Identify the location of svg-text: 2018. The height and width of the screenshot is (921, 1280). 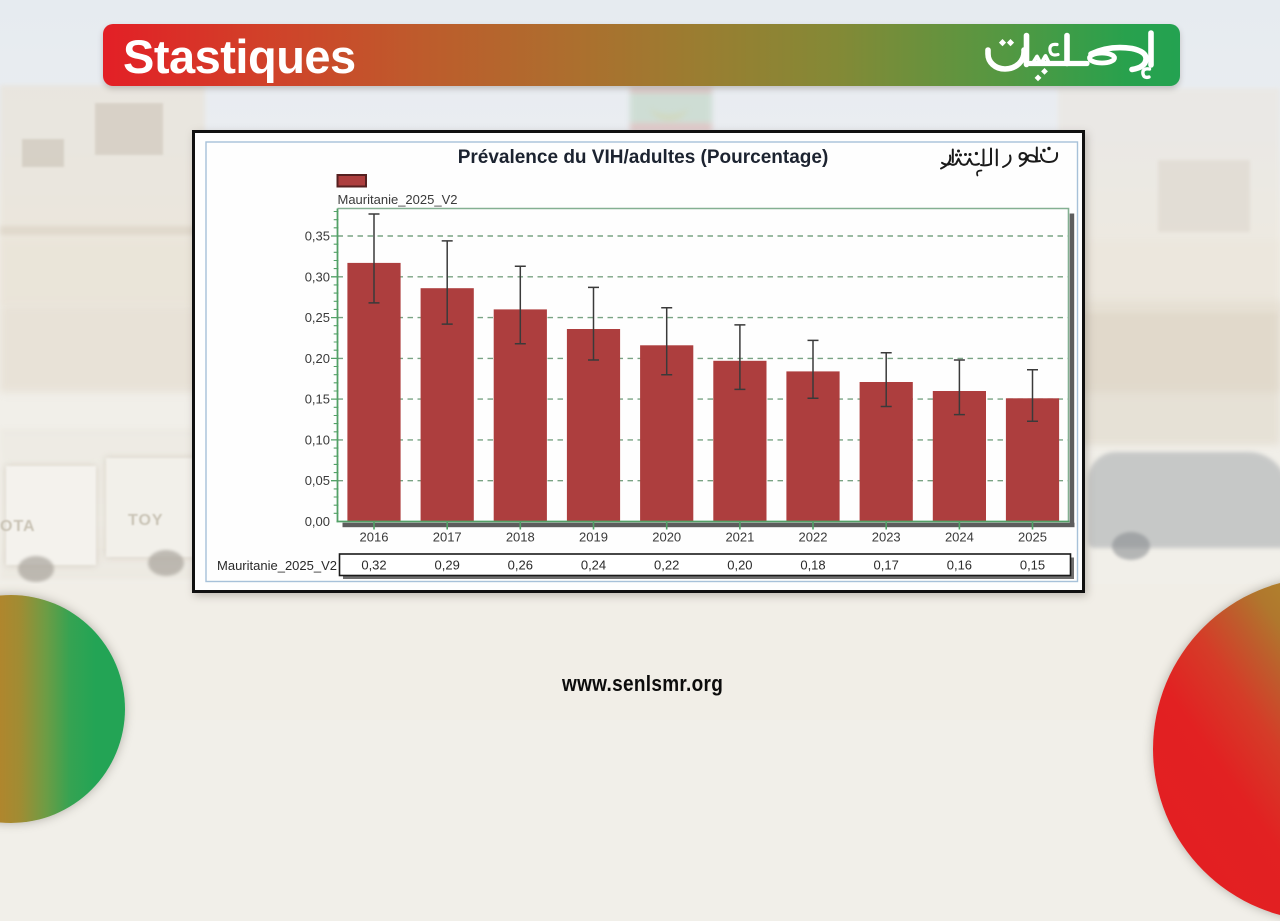
(520, 537).